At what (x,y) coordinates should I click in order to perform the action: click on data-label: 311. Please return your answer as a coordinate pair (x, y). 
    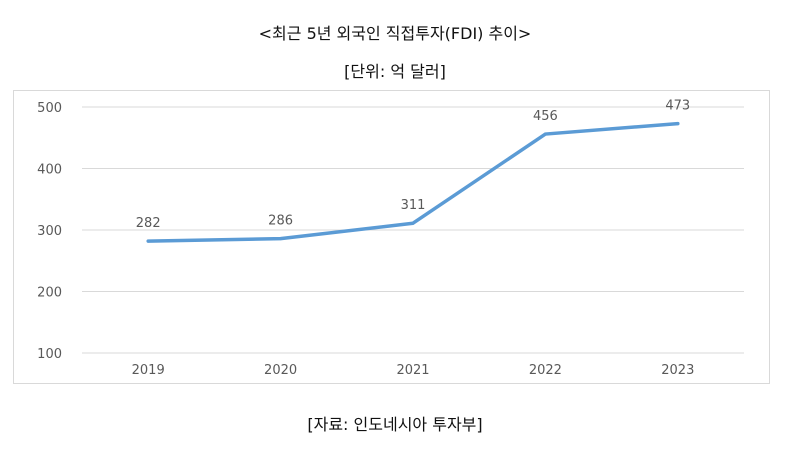
    Looking at the image, I should click on (413, 205).